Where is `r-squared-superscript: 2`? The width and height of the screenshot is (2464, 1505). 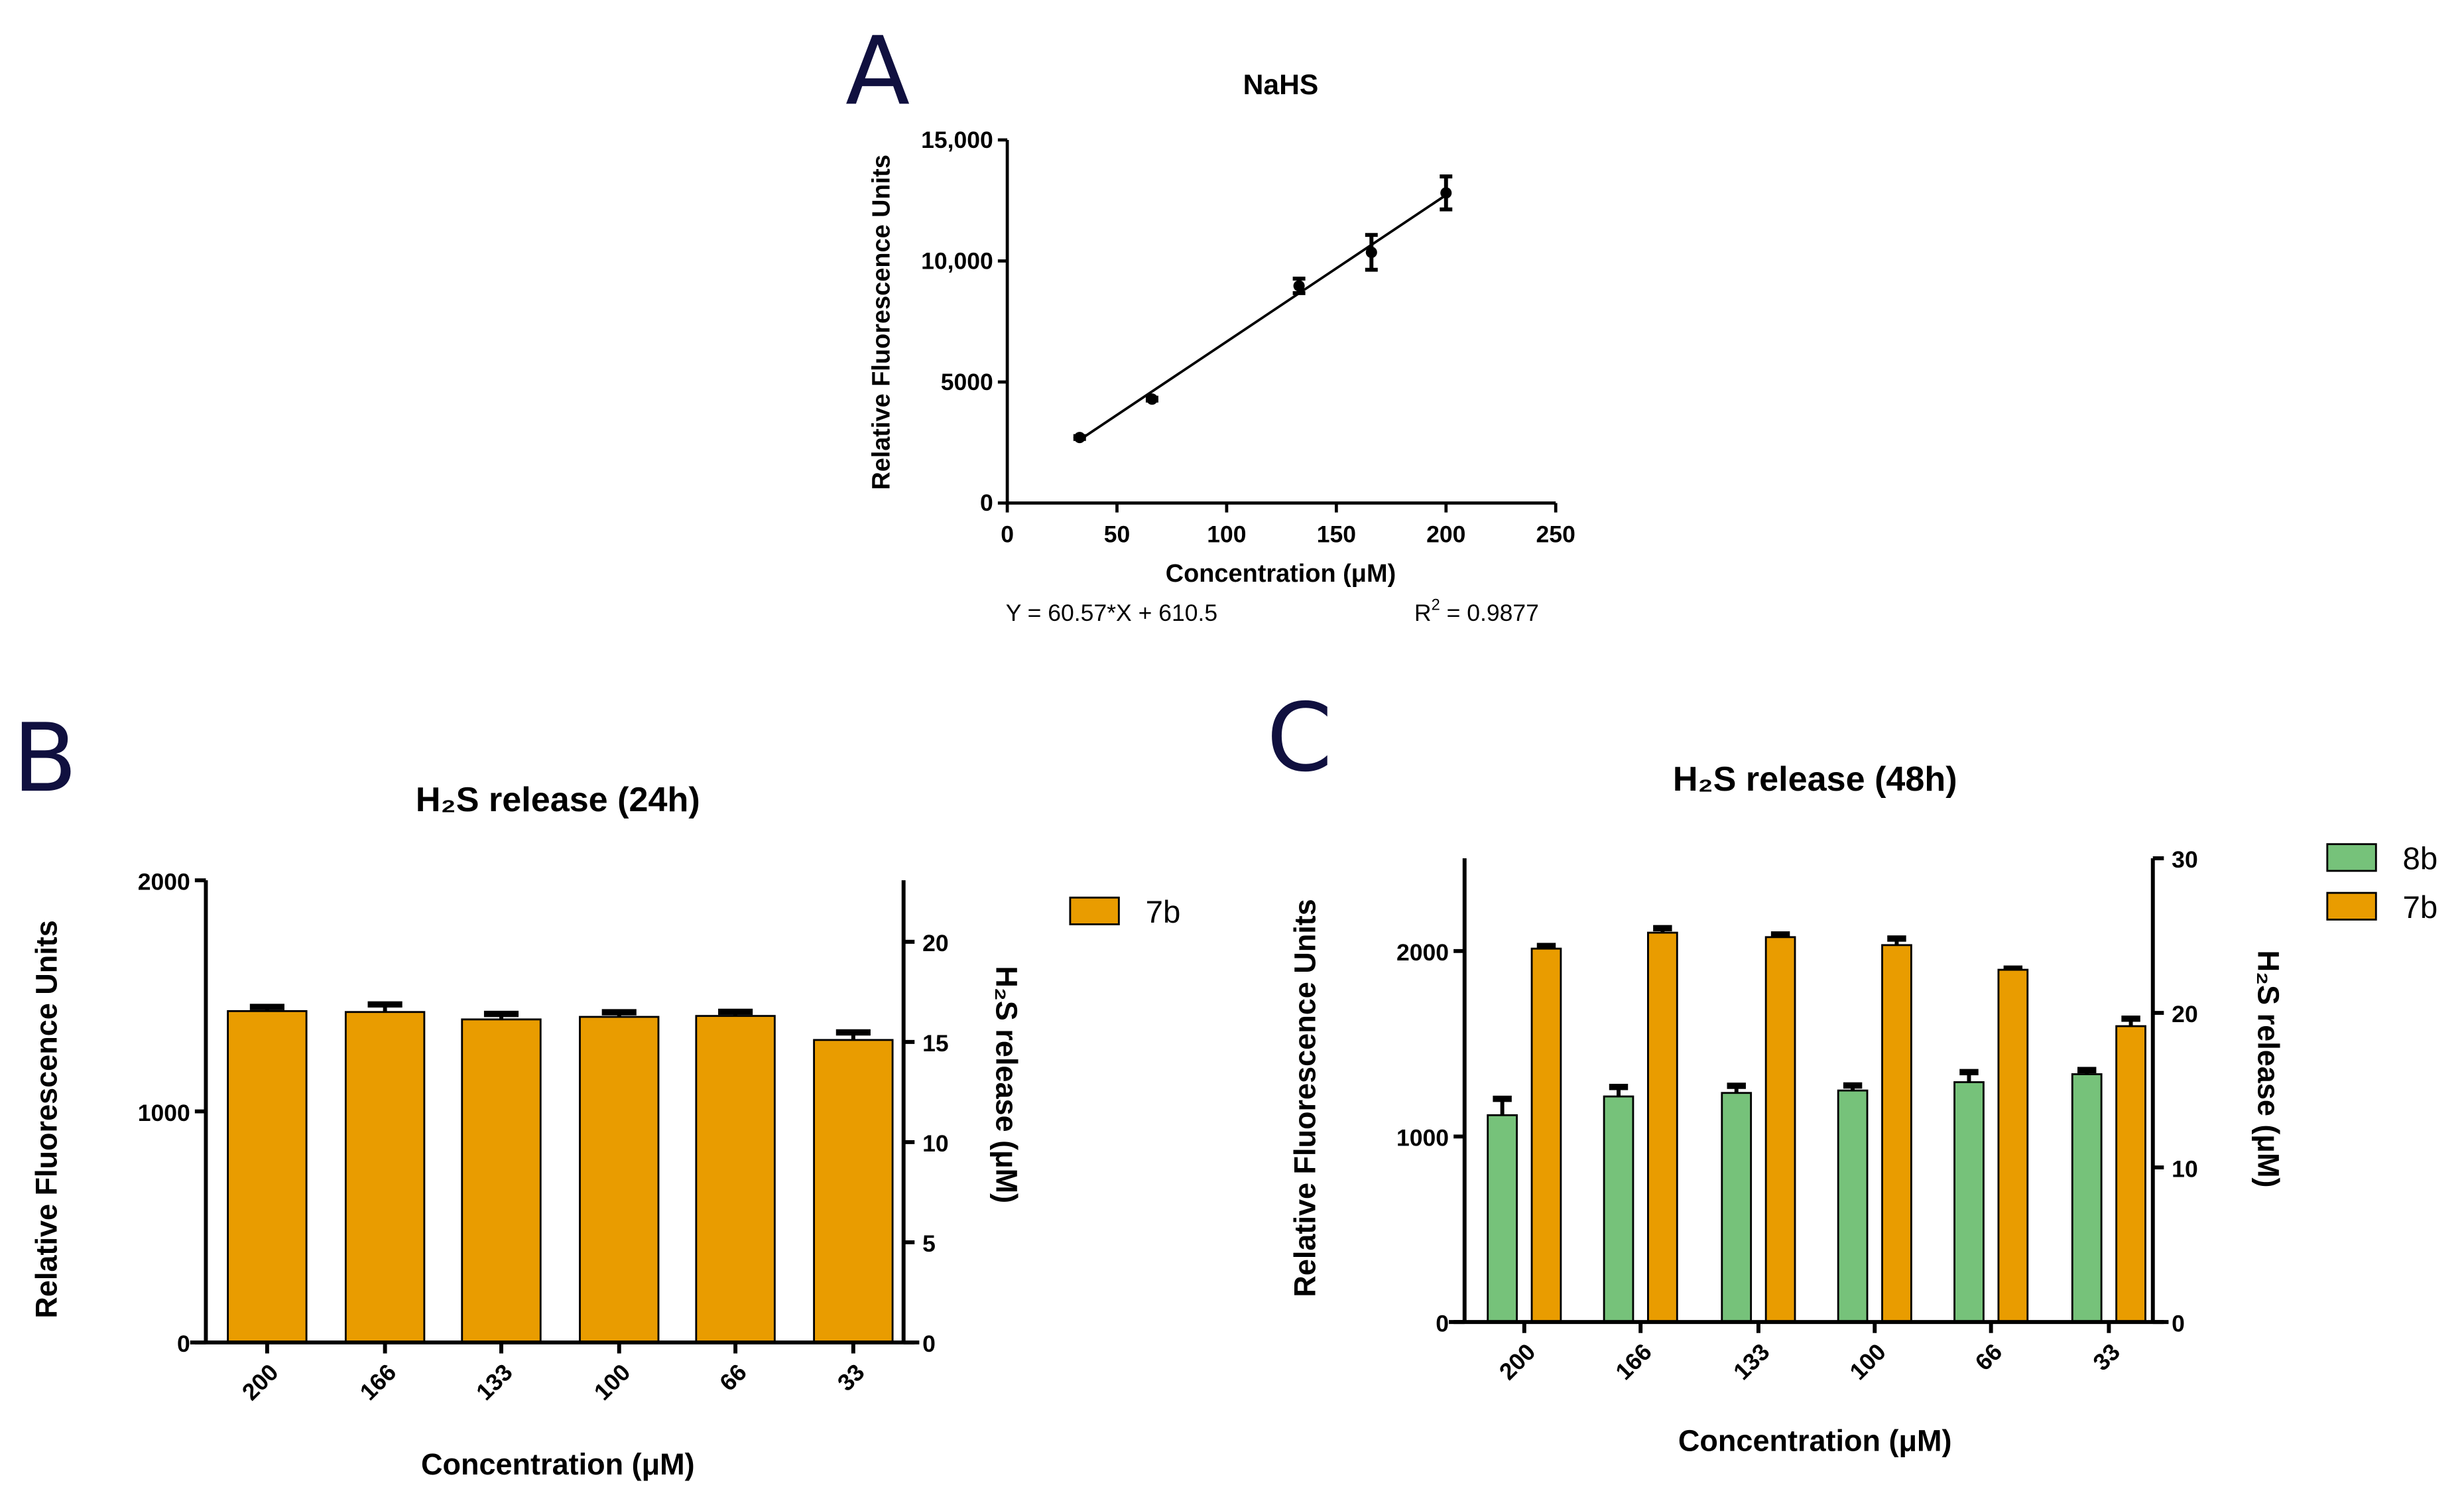
r-squared-superscript: 2 is located at coordinates (1436, 605).